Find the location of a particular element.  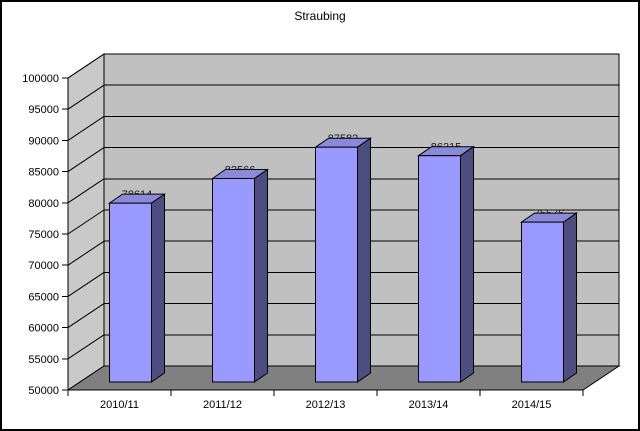

x-axis-label: 2014/15 is located at coordinates (532, 405).